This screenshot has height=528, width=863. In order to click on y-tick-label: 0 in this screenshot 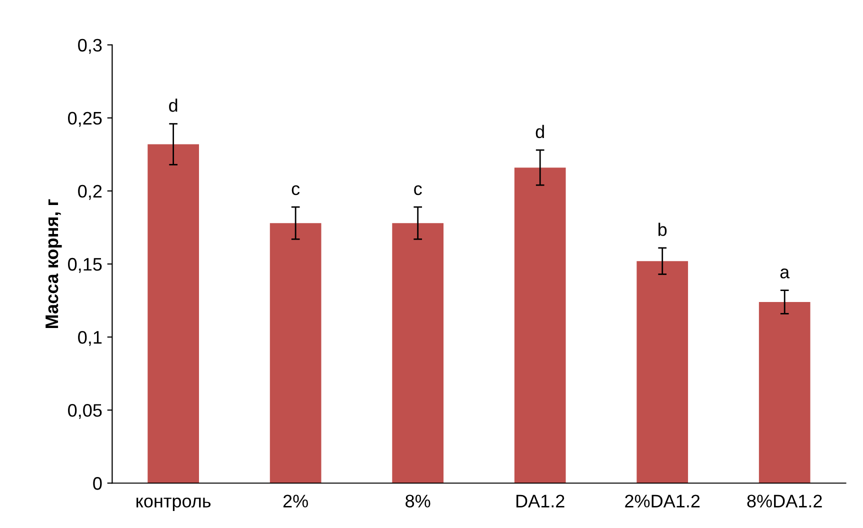, I will do `click(97, 483)`.